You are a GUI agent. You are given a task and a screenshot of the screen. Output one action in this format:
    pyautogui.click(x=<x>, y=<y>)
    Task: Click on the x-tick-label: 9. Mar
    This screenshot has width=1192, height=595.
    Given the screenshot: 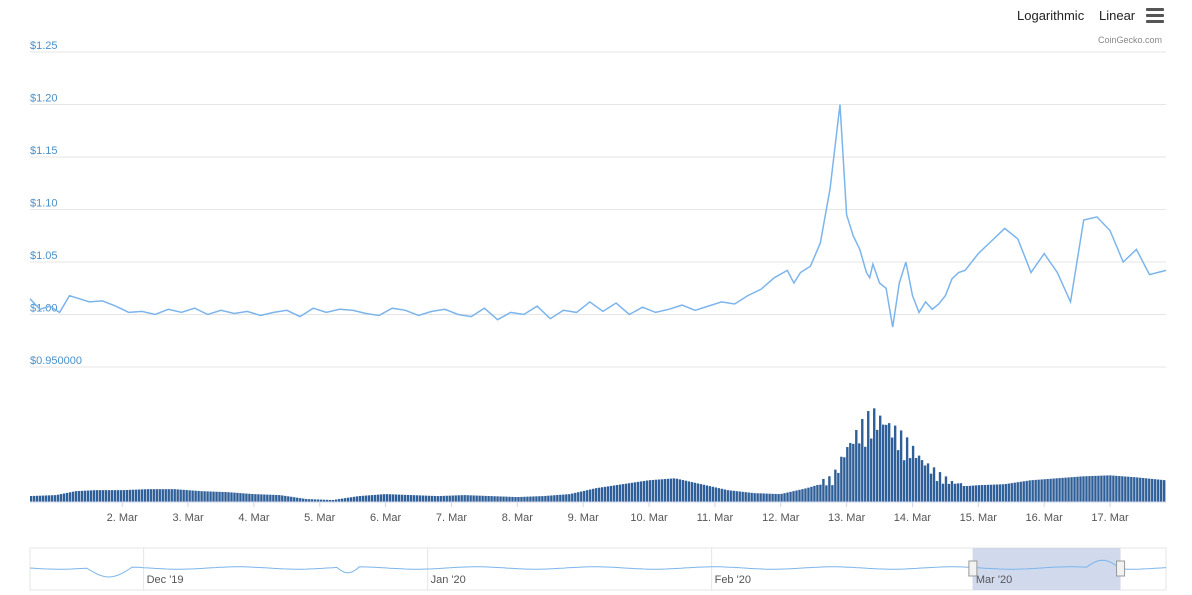 What is the action you would take?
    pyautogui.click(x=584, y=518)
    